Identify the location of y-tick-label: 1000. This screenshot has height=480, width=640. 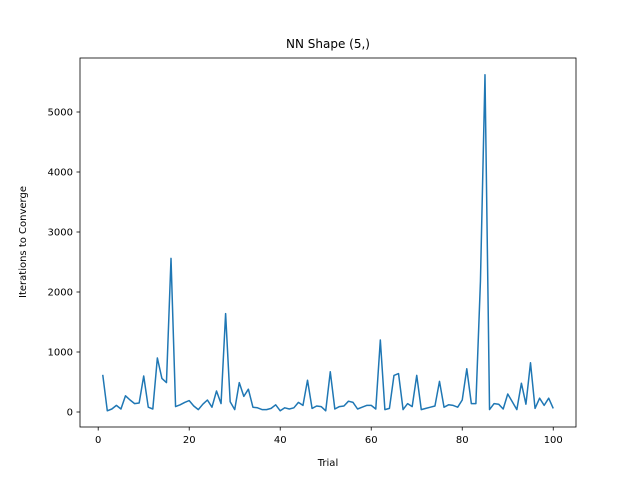
(60, 353).